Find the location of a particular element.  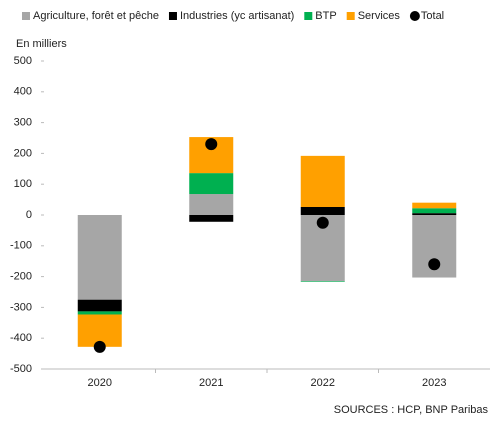

y-tick-label: 0 is located at coordinates (29, 215).